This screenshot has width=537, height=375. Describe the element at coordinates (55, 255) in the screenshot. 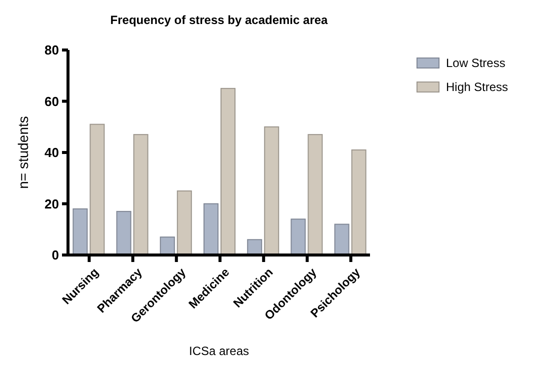

I see `y-tick-label: 0` at that location.